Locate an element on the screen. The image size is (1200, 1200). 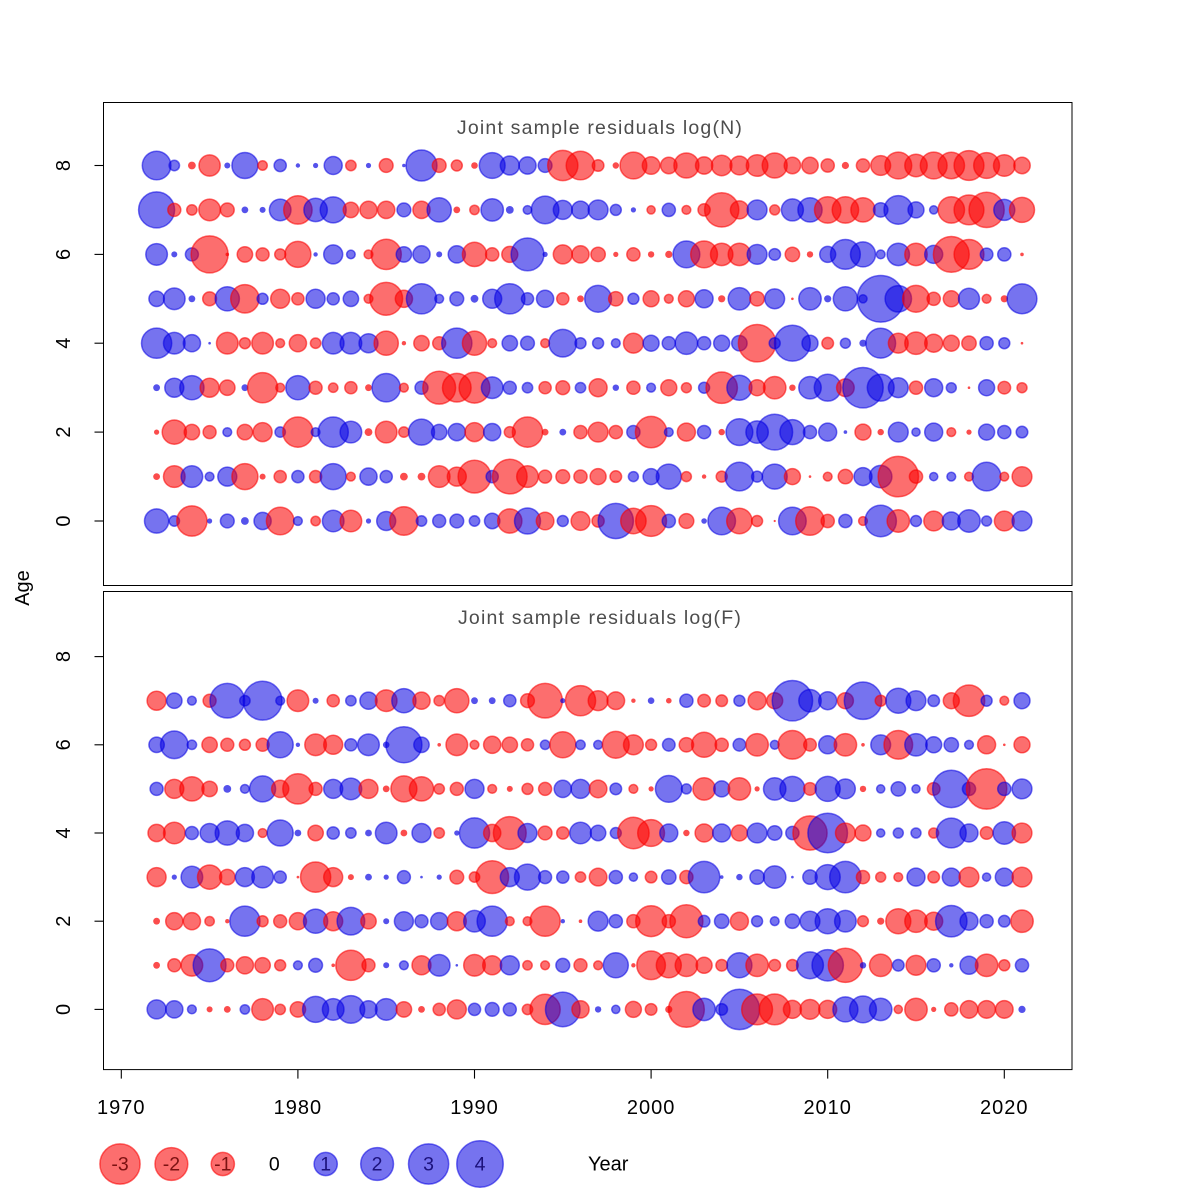
svg-text: -3 is located at coordinates (119, 1165).